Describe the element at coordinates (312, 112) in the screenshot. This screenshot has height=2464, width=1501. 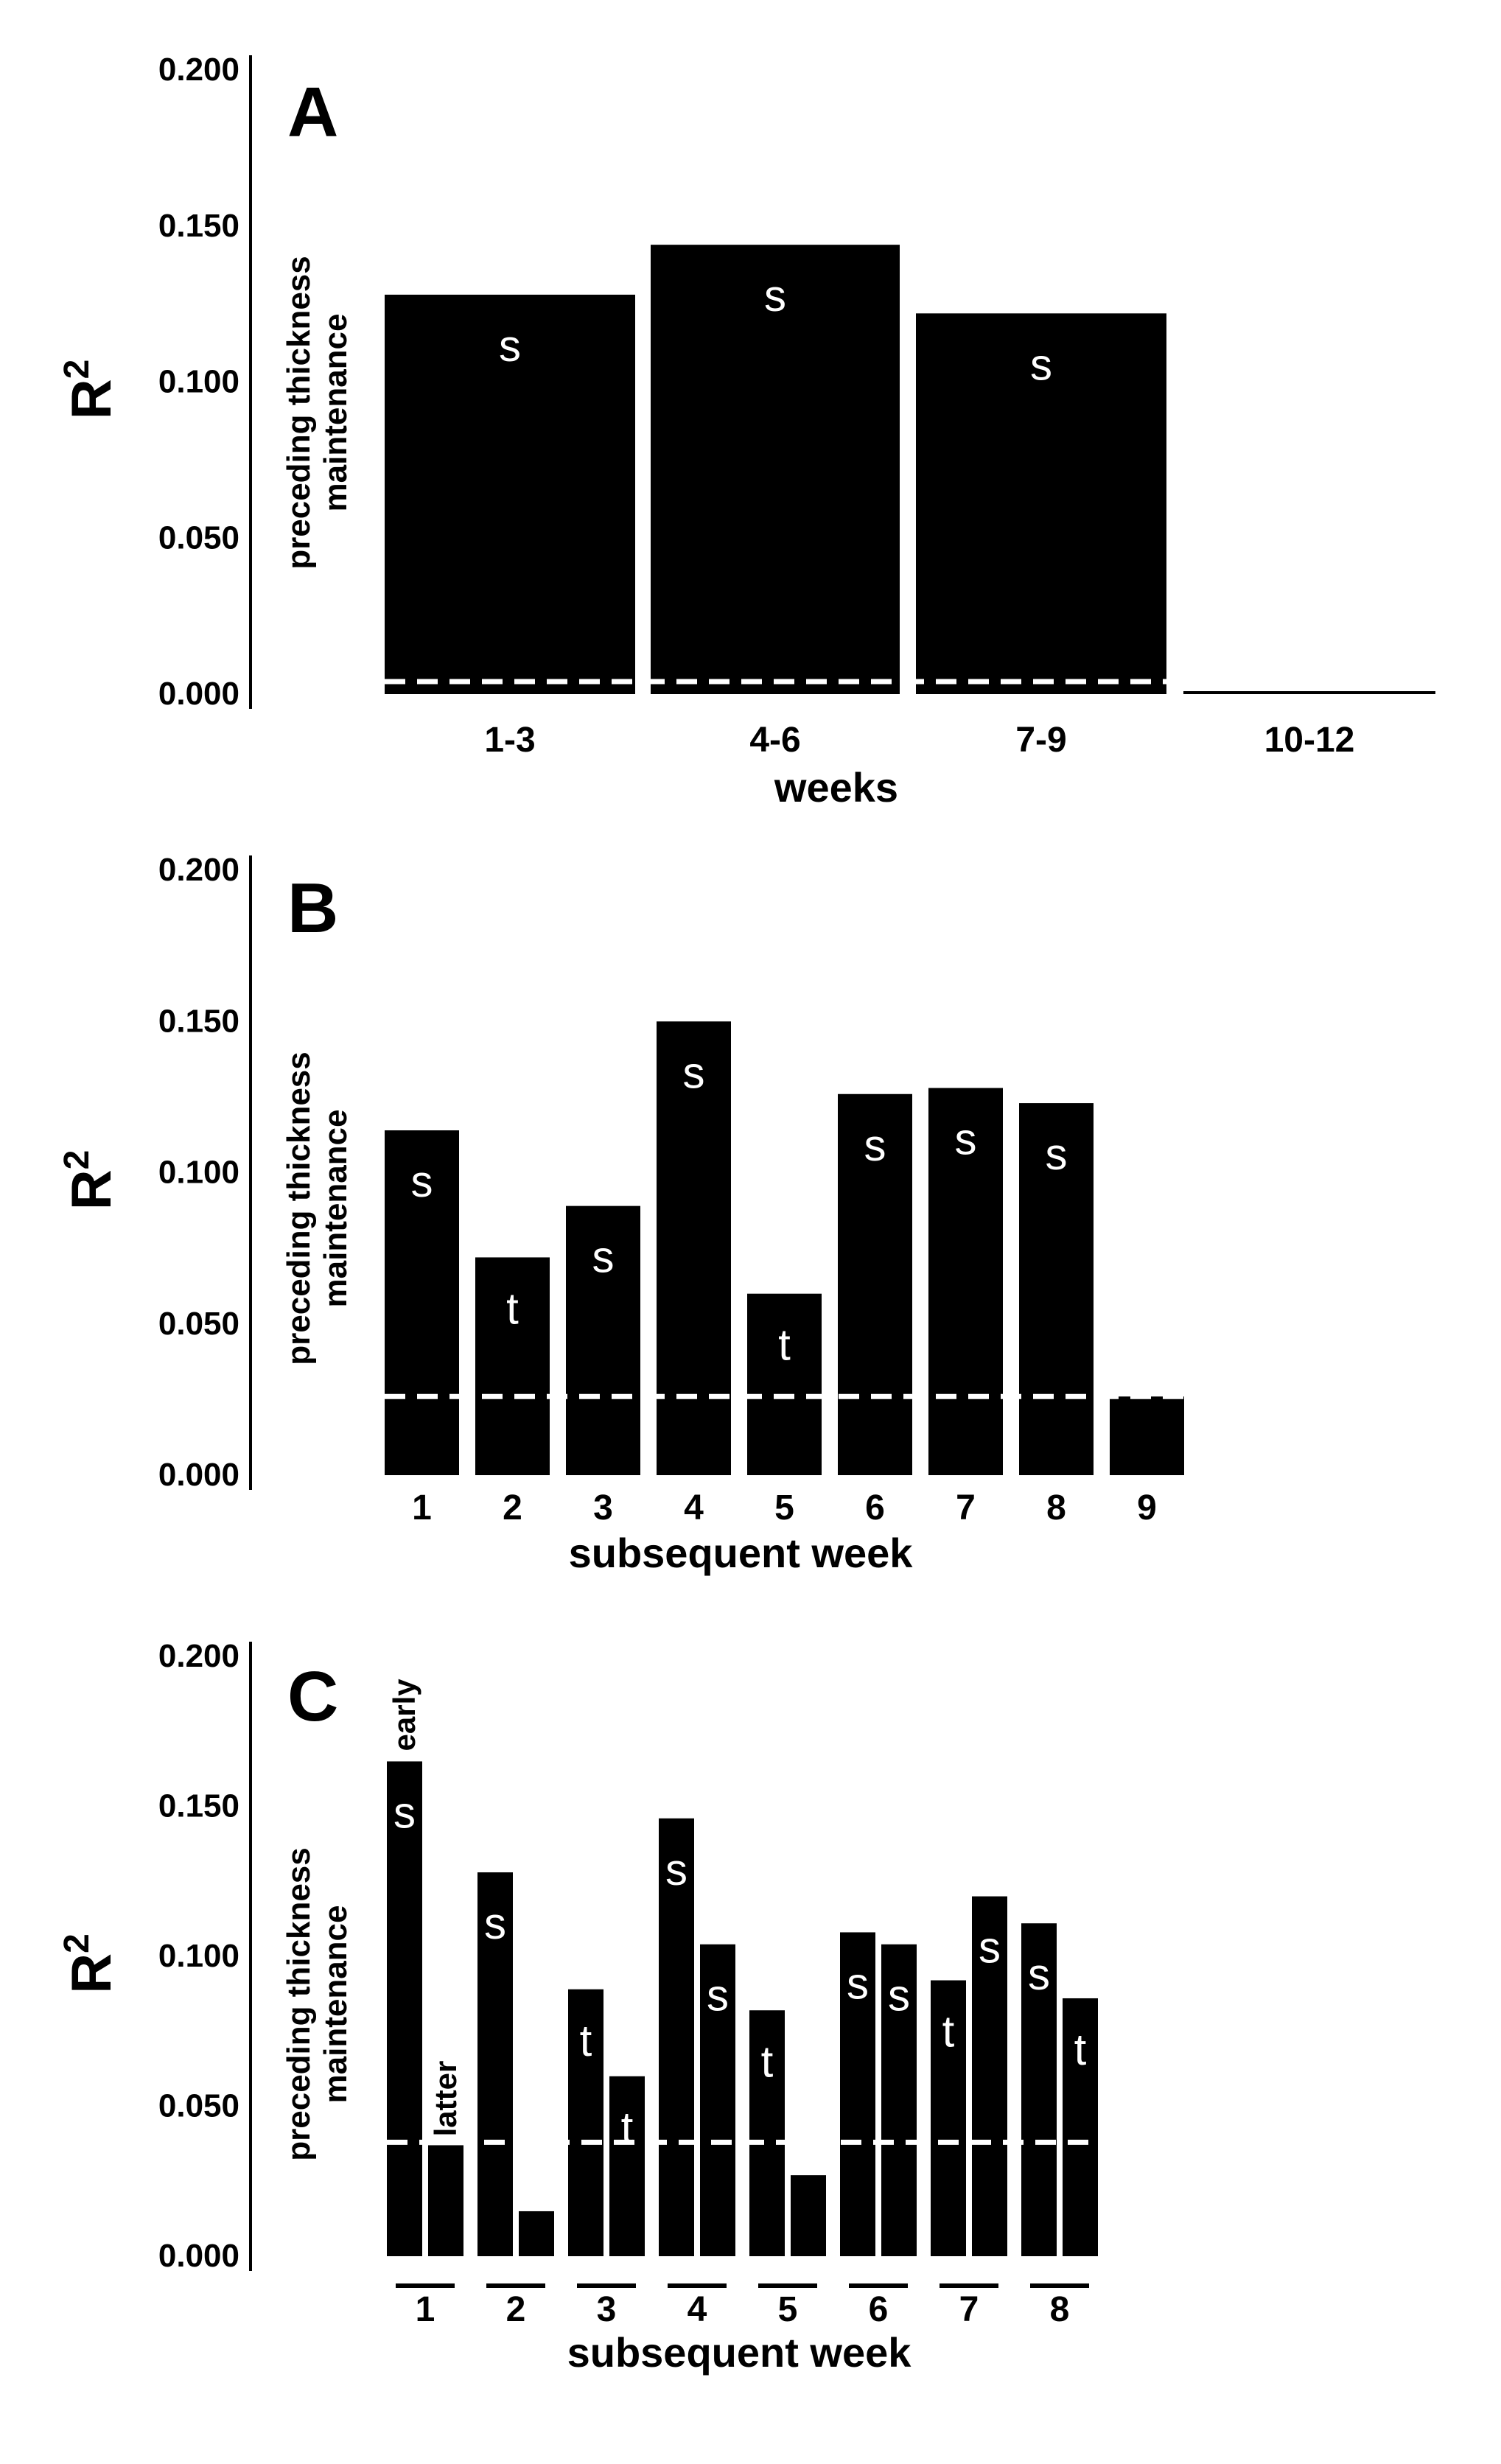
I see `panel-letter: A` at that location.